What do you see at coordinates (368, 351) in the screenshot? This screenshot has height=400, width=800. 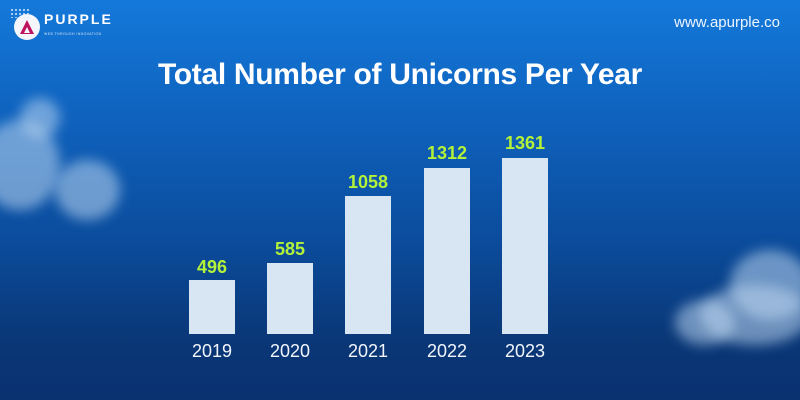 I see `category-label: 2021` at bounding box center [368, 351].